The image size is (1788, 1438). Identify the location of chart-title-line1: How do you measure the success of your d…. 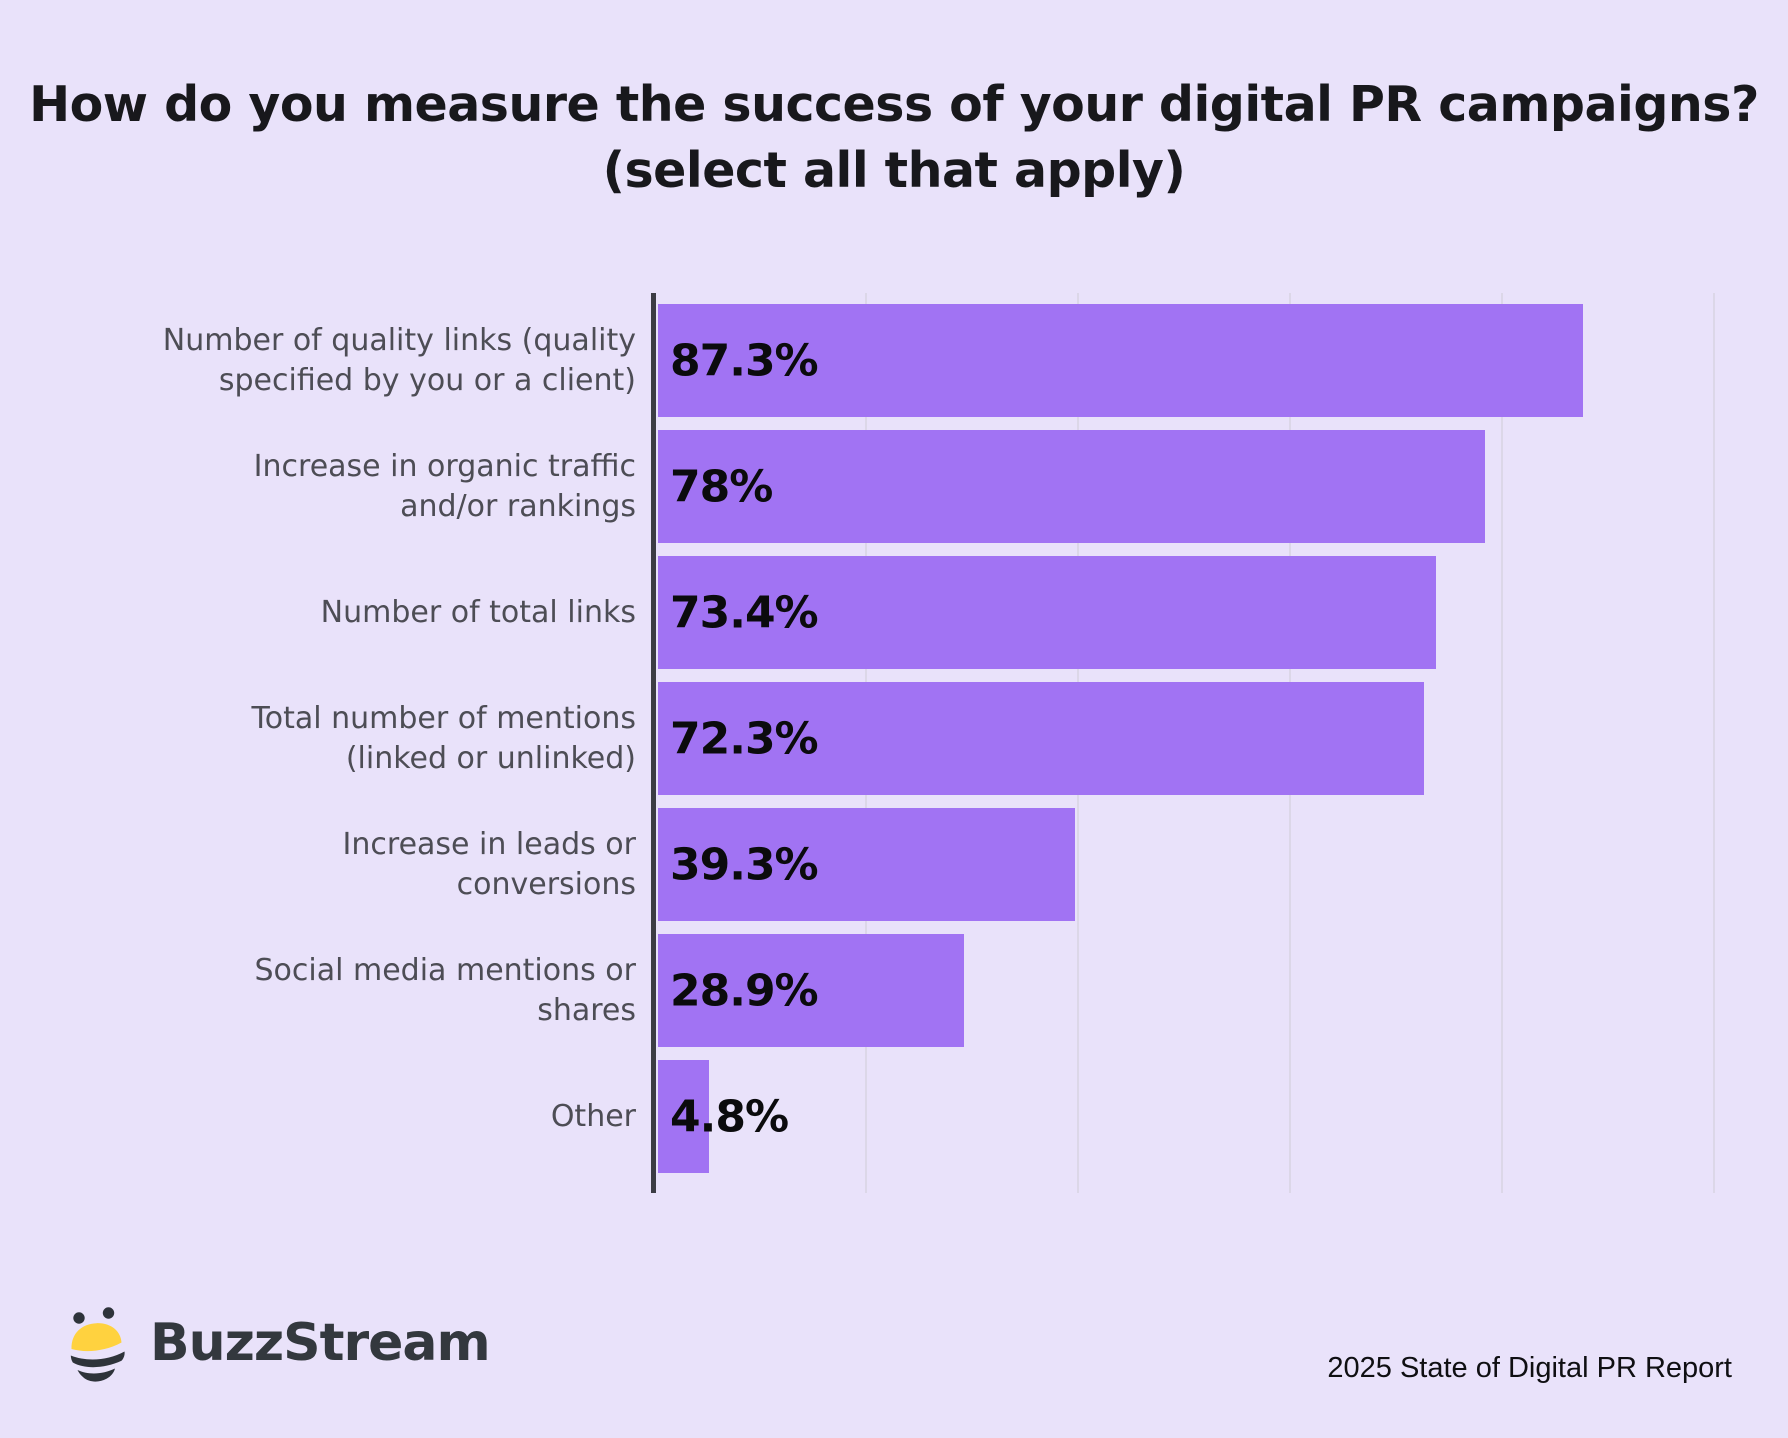
(894, 104).